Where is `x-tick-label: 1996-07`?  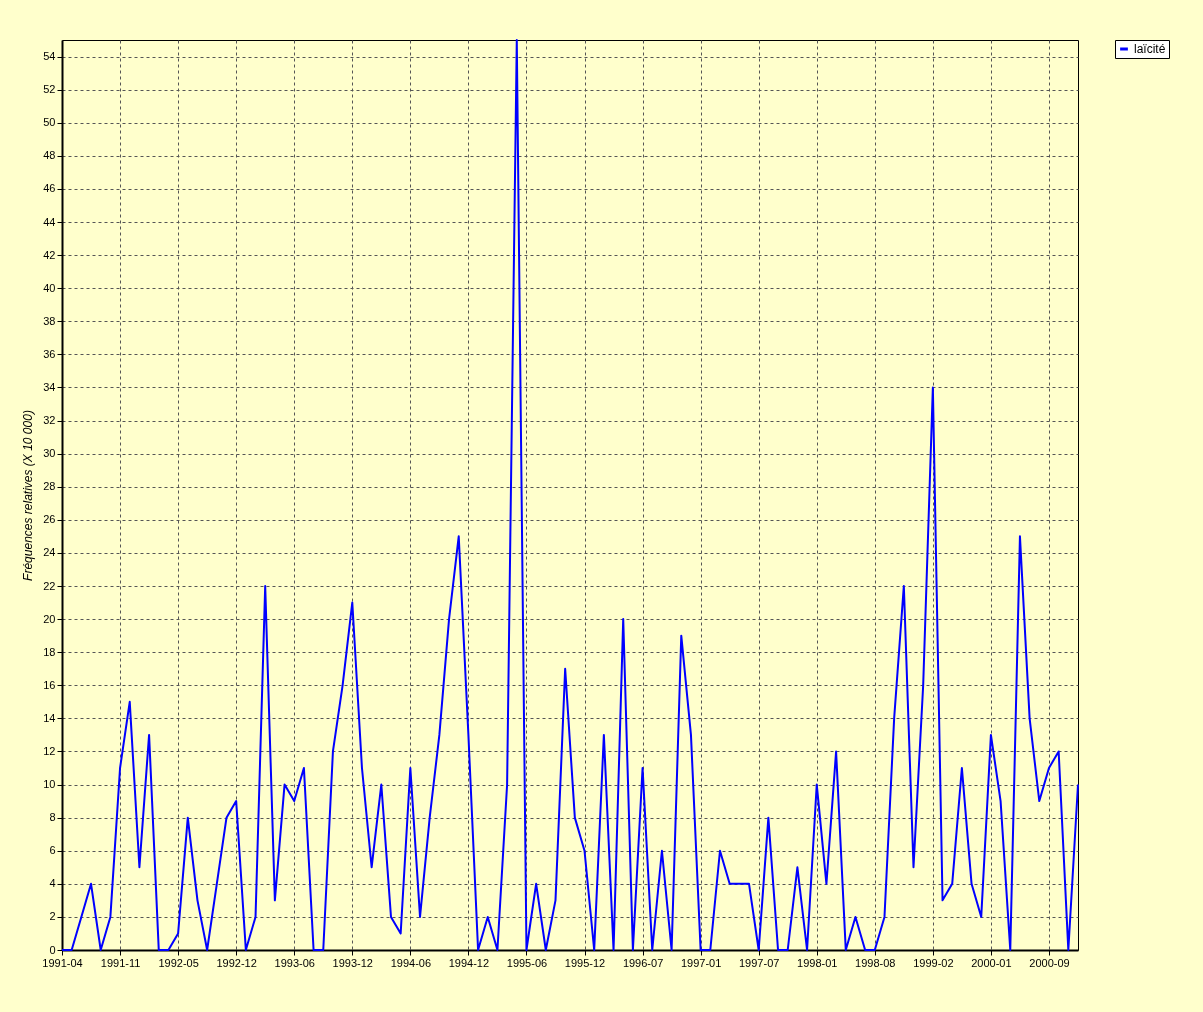
x-tick-label: 1996-07 is located at coordinates (643, 962).